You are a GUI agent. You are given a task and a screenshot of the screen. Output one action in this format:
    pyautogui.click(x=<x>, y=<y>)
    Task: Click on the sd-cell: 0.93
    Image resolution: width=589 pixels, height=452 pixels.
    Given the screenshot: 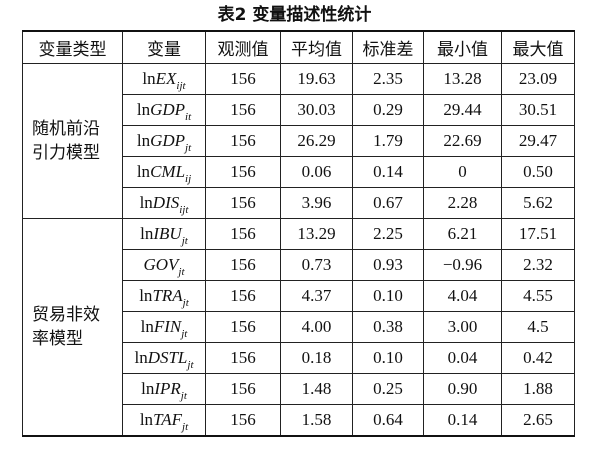 What is the action you would take?
    pyautogui.click(x=388, y=265)
    